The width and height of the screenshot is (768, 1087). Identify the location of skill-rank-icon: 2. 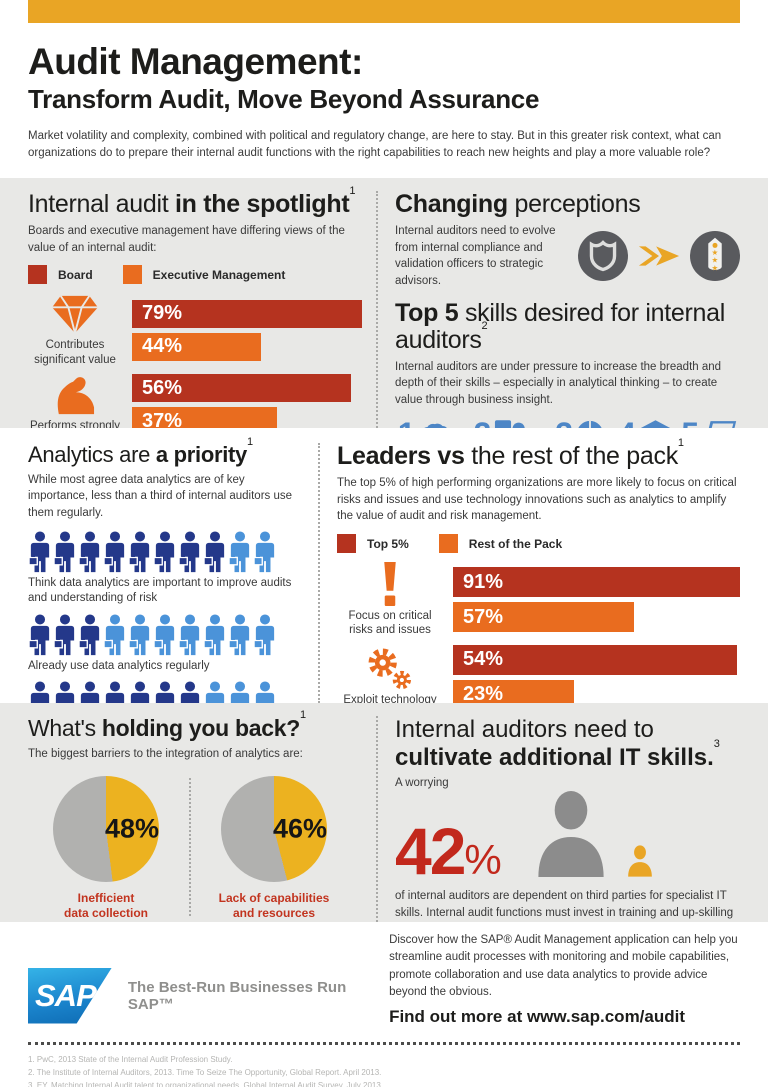
(501, 423).